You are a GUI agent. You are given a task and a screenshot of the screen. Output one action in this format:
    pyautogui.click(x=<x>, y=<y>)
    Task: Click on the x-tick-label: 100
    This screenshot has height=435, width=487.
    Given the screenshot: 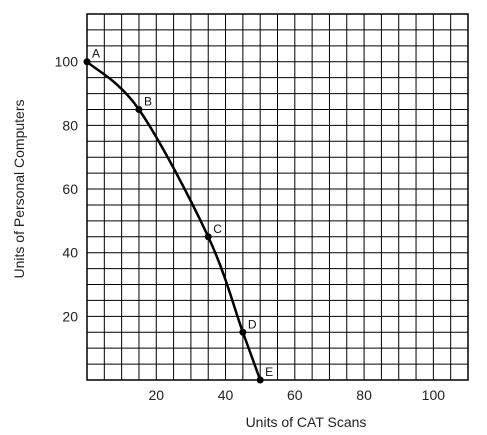 What is the action you would take?
    pyautogui.click(x=434, y=395)
    